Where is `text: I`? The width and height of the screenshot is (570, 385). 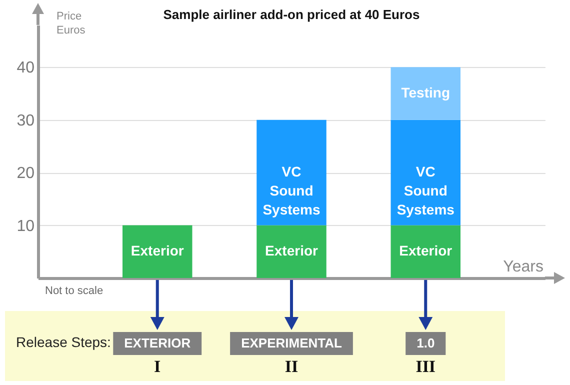 text: I is located at coordinates (158, 366).